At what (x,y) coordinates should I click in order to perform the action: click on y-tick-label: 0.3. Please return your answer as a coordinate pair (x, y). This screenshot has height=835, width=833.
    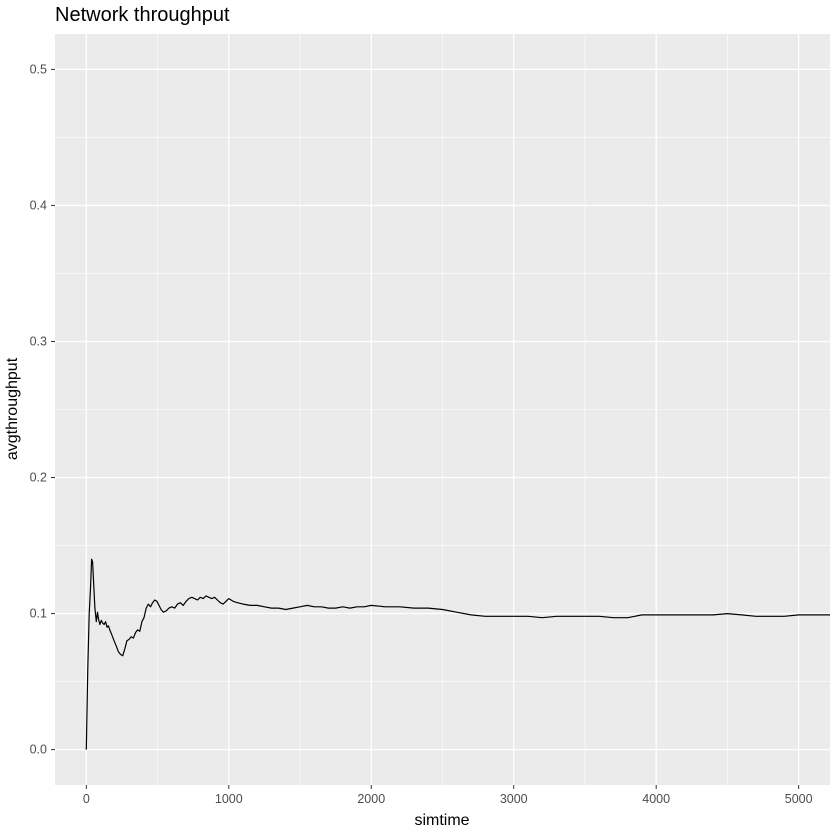
    Looking at the image, I should click on (38, 341).